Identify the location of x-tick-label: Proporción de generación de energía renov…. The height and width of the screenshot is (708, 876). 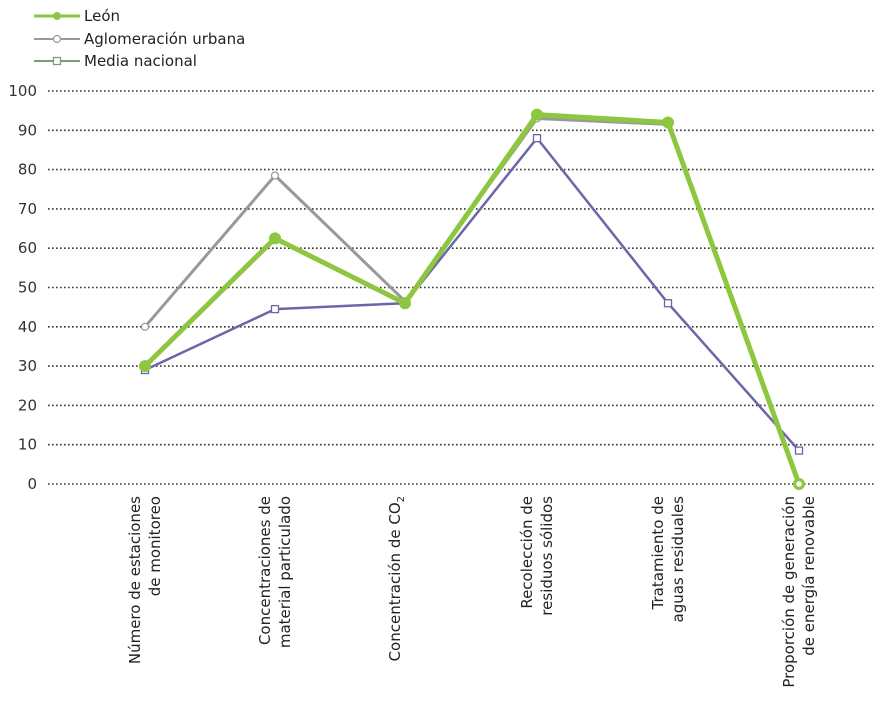
(799, 592).